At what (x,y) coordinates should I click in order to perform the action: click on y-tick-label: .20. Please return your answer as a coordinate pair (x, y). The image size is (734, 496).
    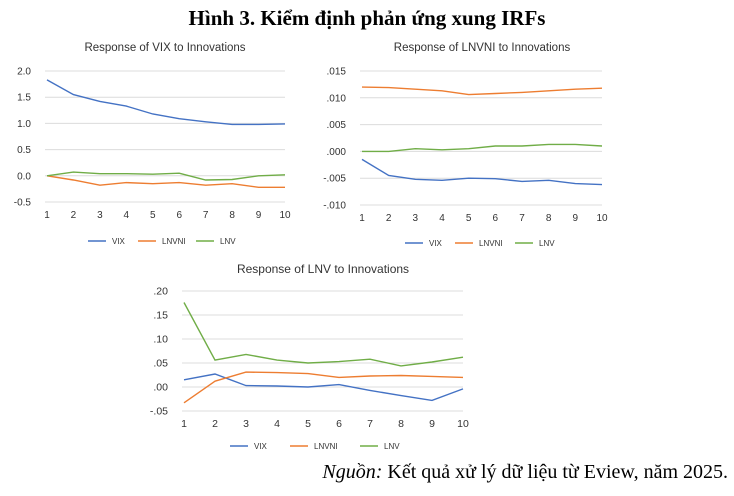
    Looking at the image, I should click on (160, 292).